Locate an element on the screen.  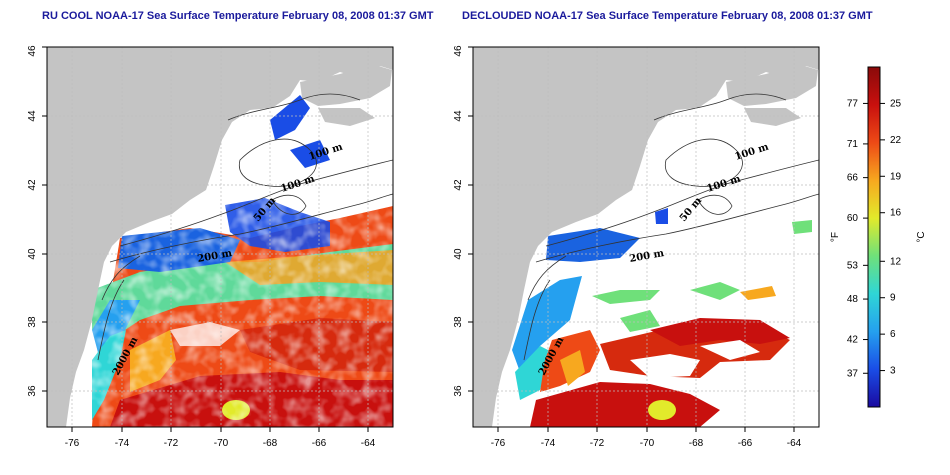
celsius-scale: 25 22 19 16 12 9 6 3 is located at coordinates (891, 237).